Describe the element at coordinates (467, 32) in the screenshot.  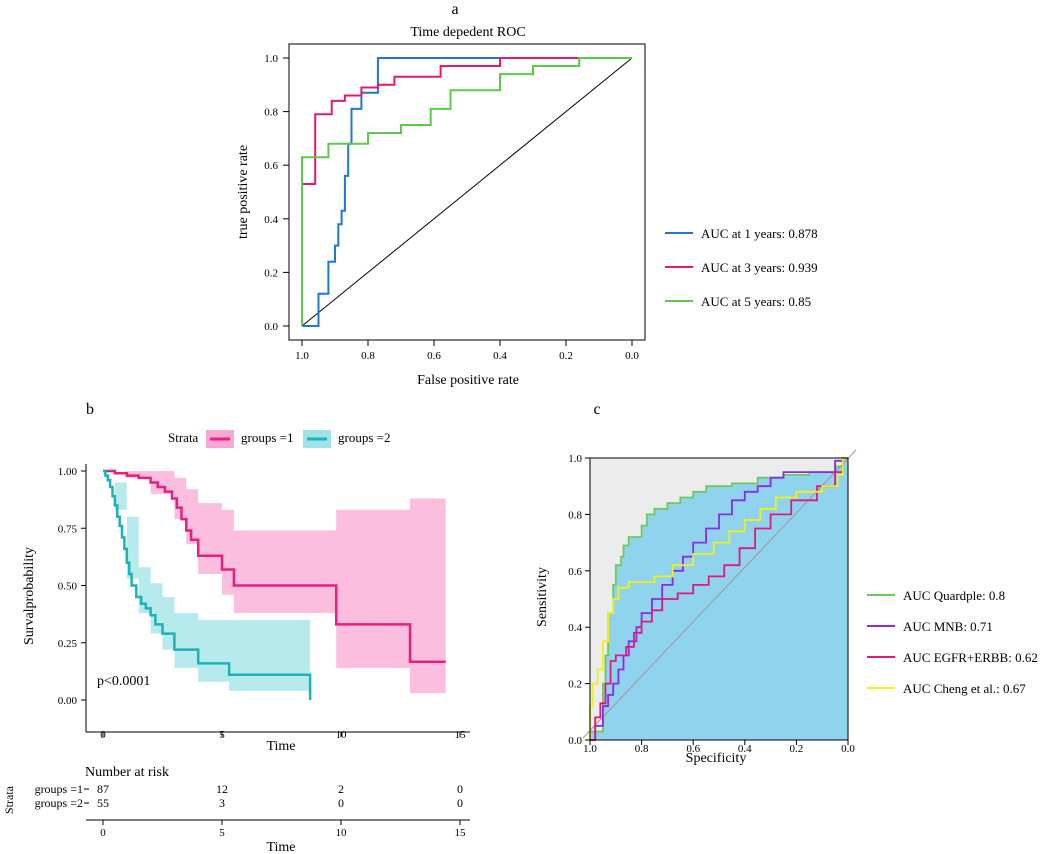
I see `panel-a-title: Time depedent ROC` at that location.